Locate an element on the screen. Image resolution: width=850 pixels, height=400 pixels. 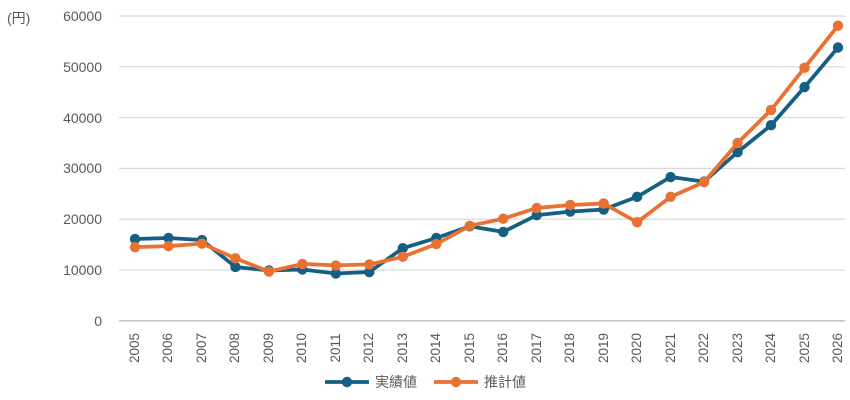
data-point-actual-2020 is located at coordinates (637, 197).